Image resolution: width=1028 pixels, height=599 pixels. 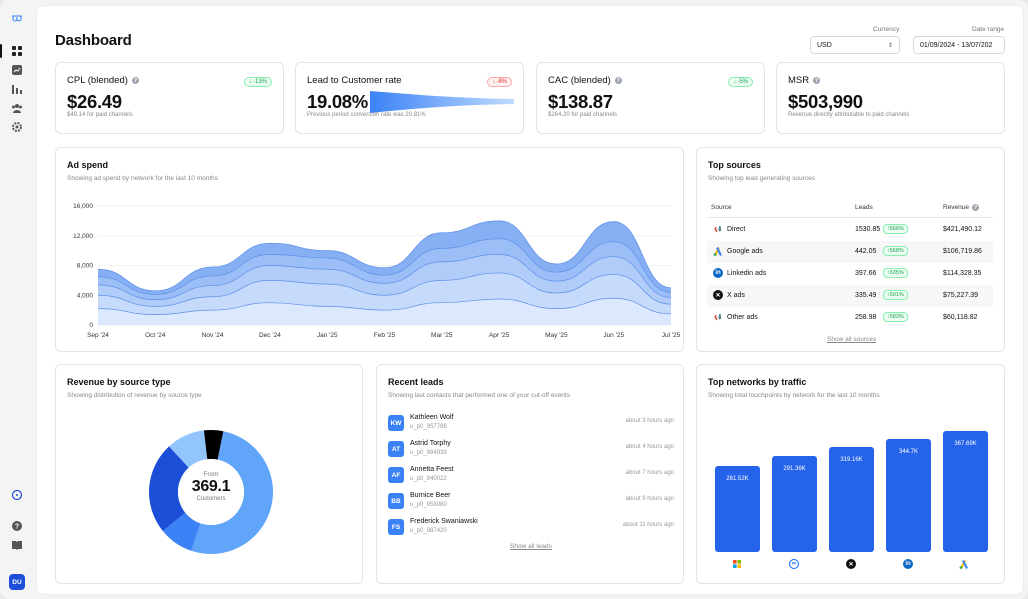 What do you see at coordinates (890, 45) in the screenshot?
I see `chevron-updown-icon: ⇕` at bounding box center [890, 45].